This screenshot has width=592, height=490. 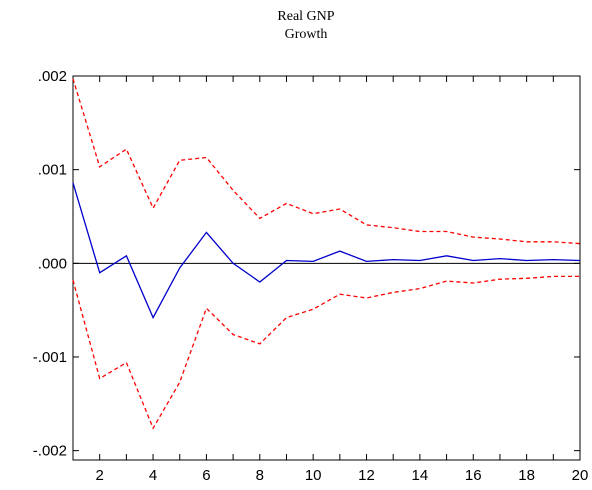 What do you see at coordinates (473, 475) in the screenshot?
I see `x-tick-label: 16` at bounding box center [473, 475].